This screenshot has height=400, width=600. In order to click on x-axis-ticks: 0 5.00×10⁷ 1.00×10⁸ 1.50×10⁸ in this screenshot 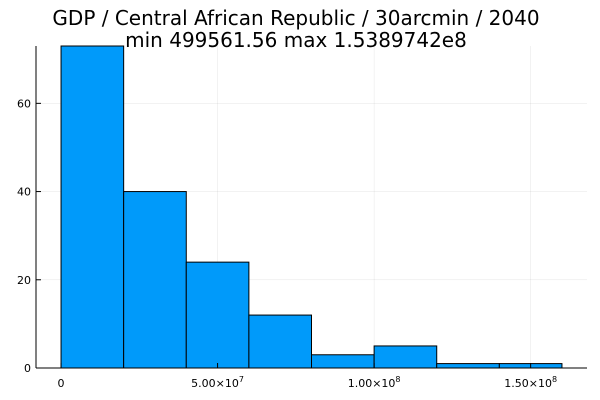, I will do `click(307, 376)`.